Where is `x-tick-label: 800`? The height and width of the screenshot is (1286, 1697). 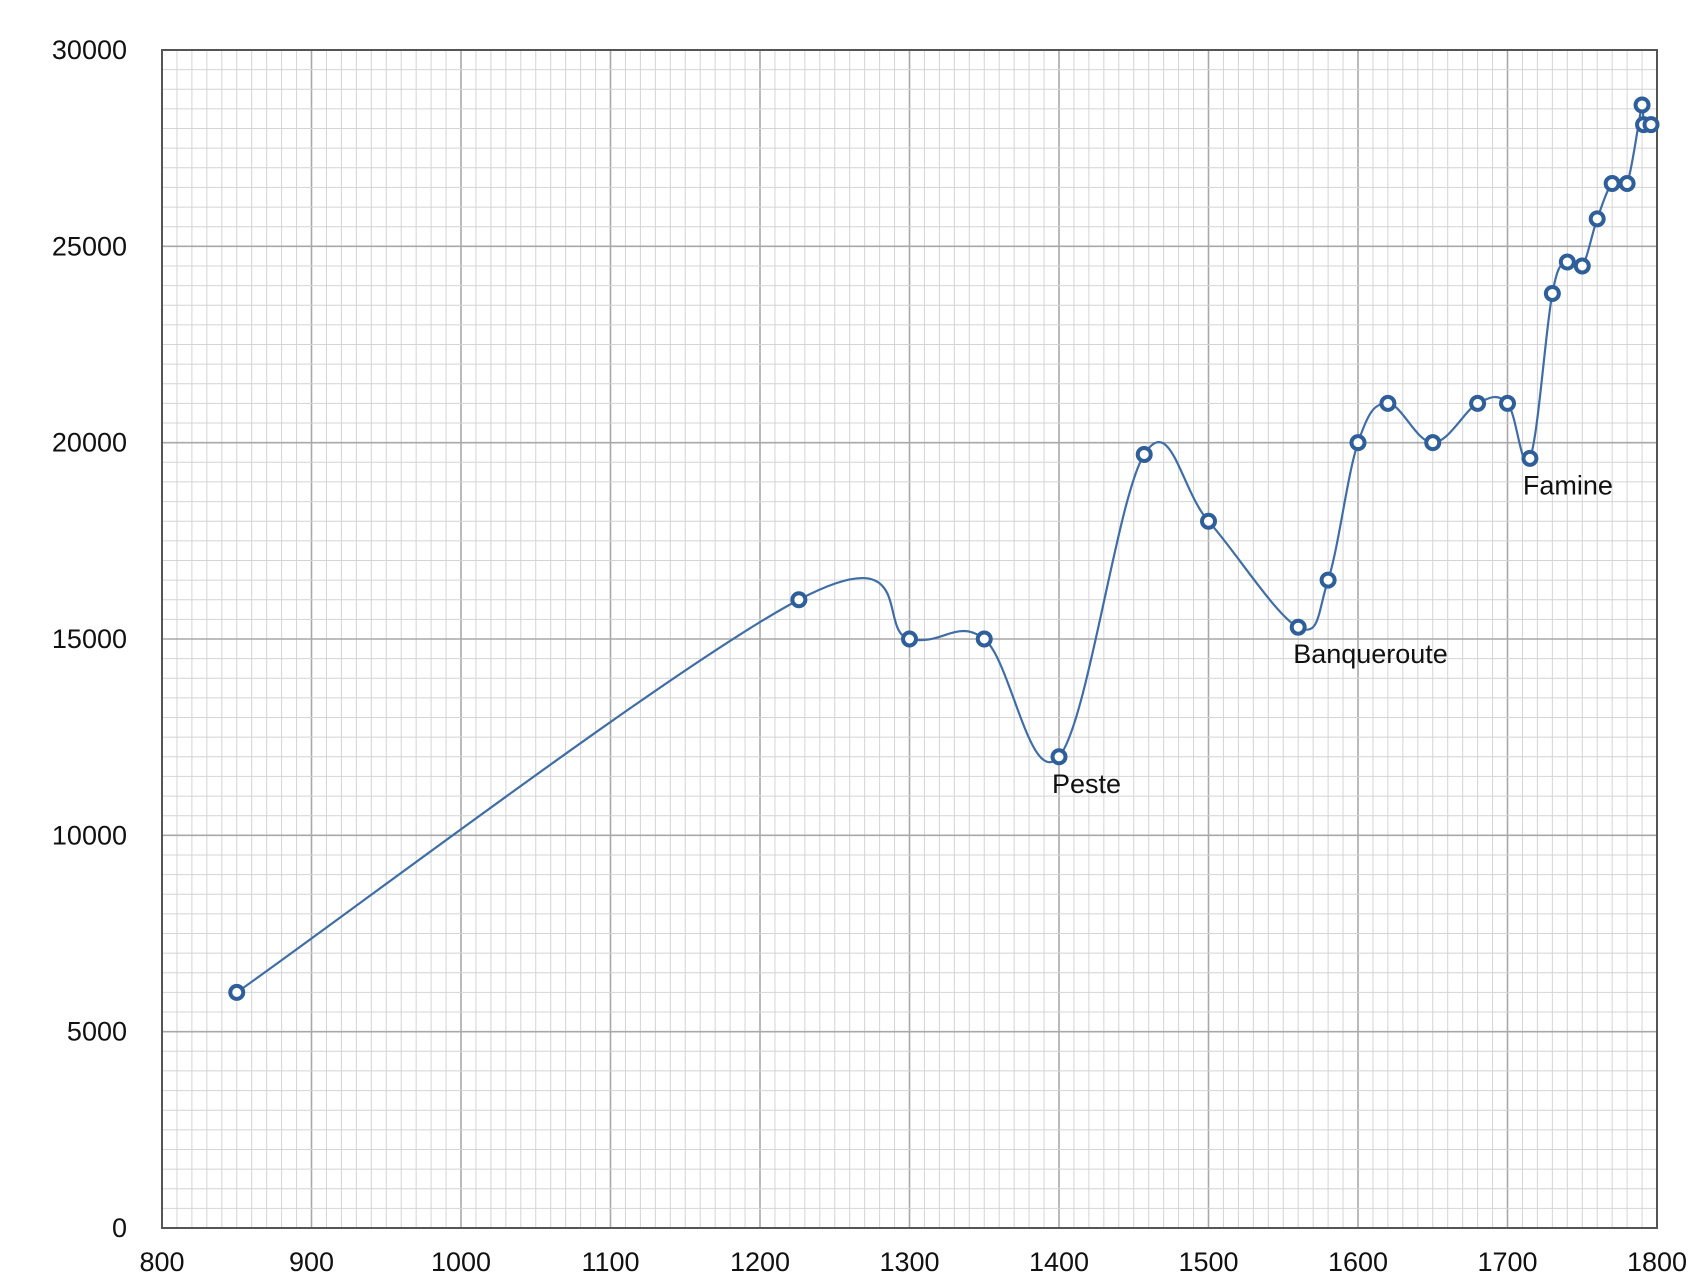 x-tick-label: 800 is located at coordinates (161, 1262).